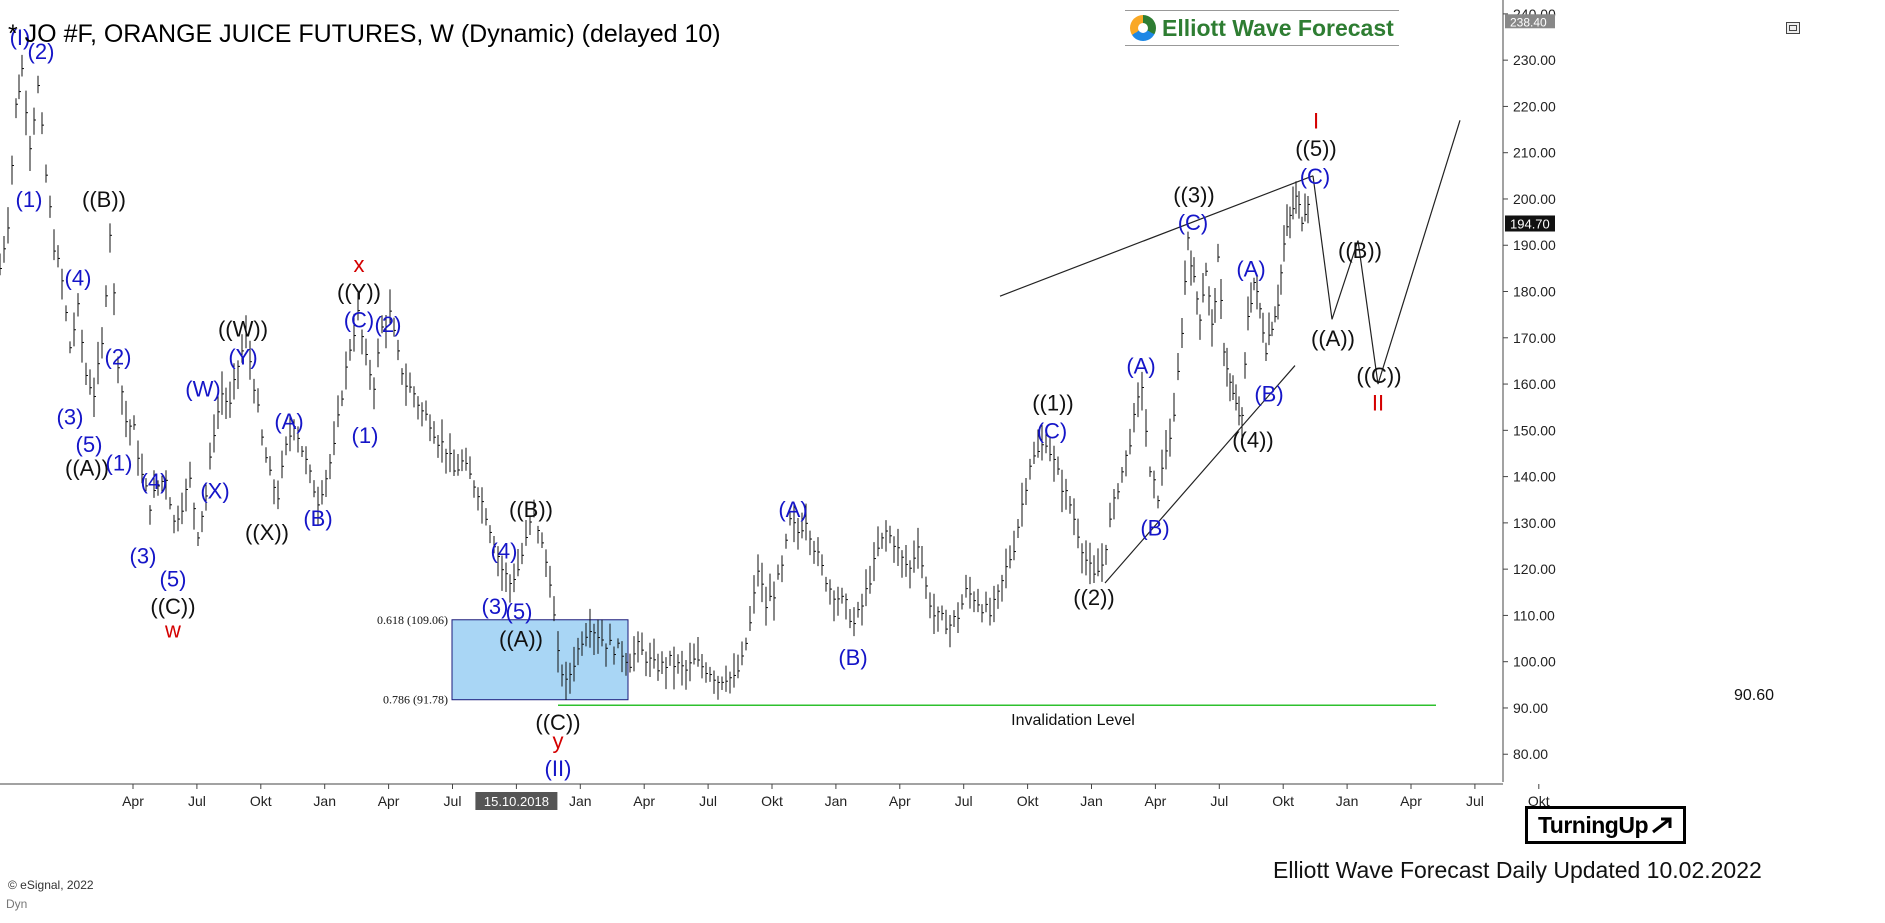 The height and width of the screenshot is (923, 1885). Describe the element at coordinates (1534, 430) in the screenshot. I see `y-tick-label: 150.00` at that location.